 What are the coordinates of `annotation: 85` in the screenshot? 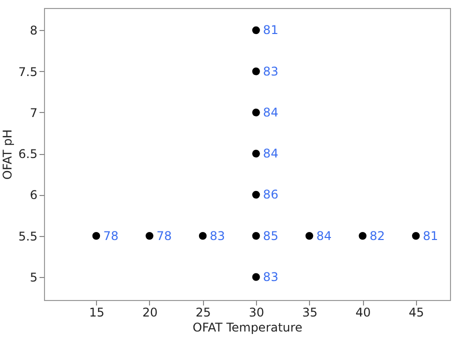 It's located at (270, 235).